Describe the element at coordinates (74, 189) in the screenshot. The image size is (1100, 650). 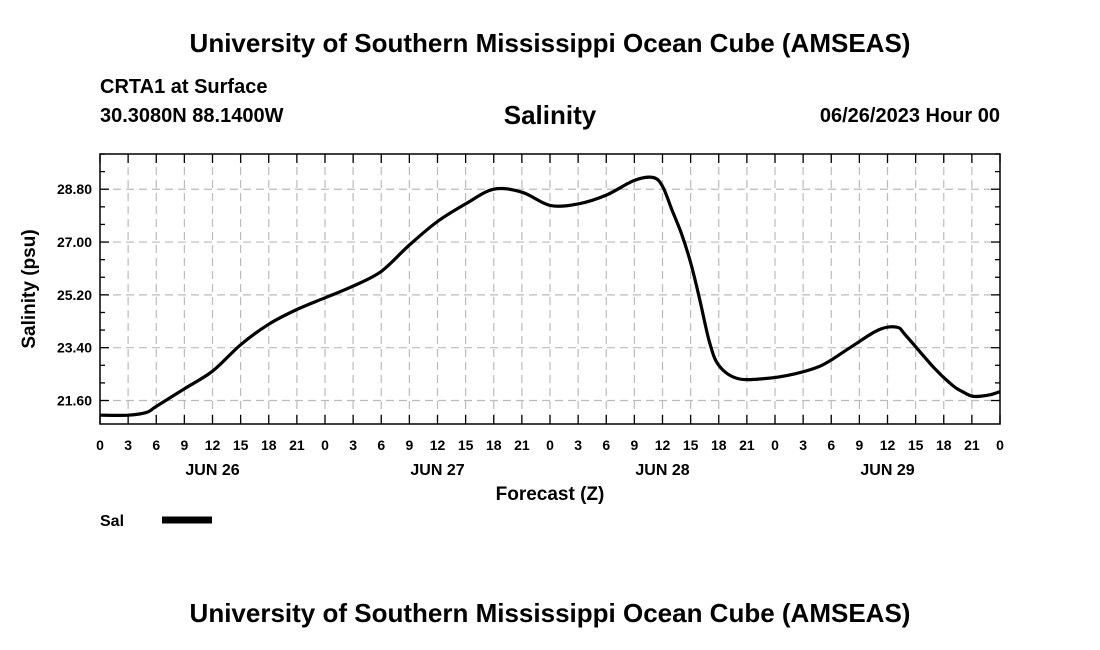
I see `y-tick-label: 28.80` at that location.